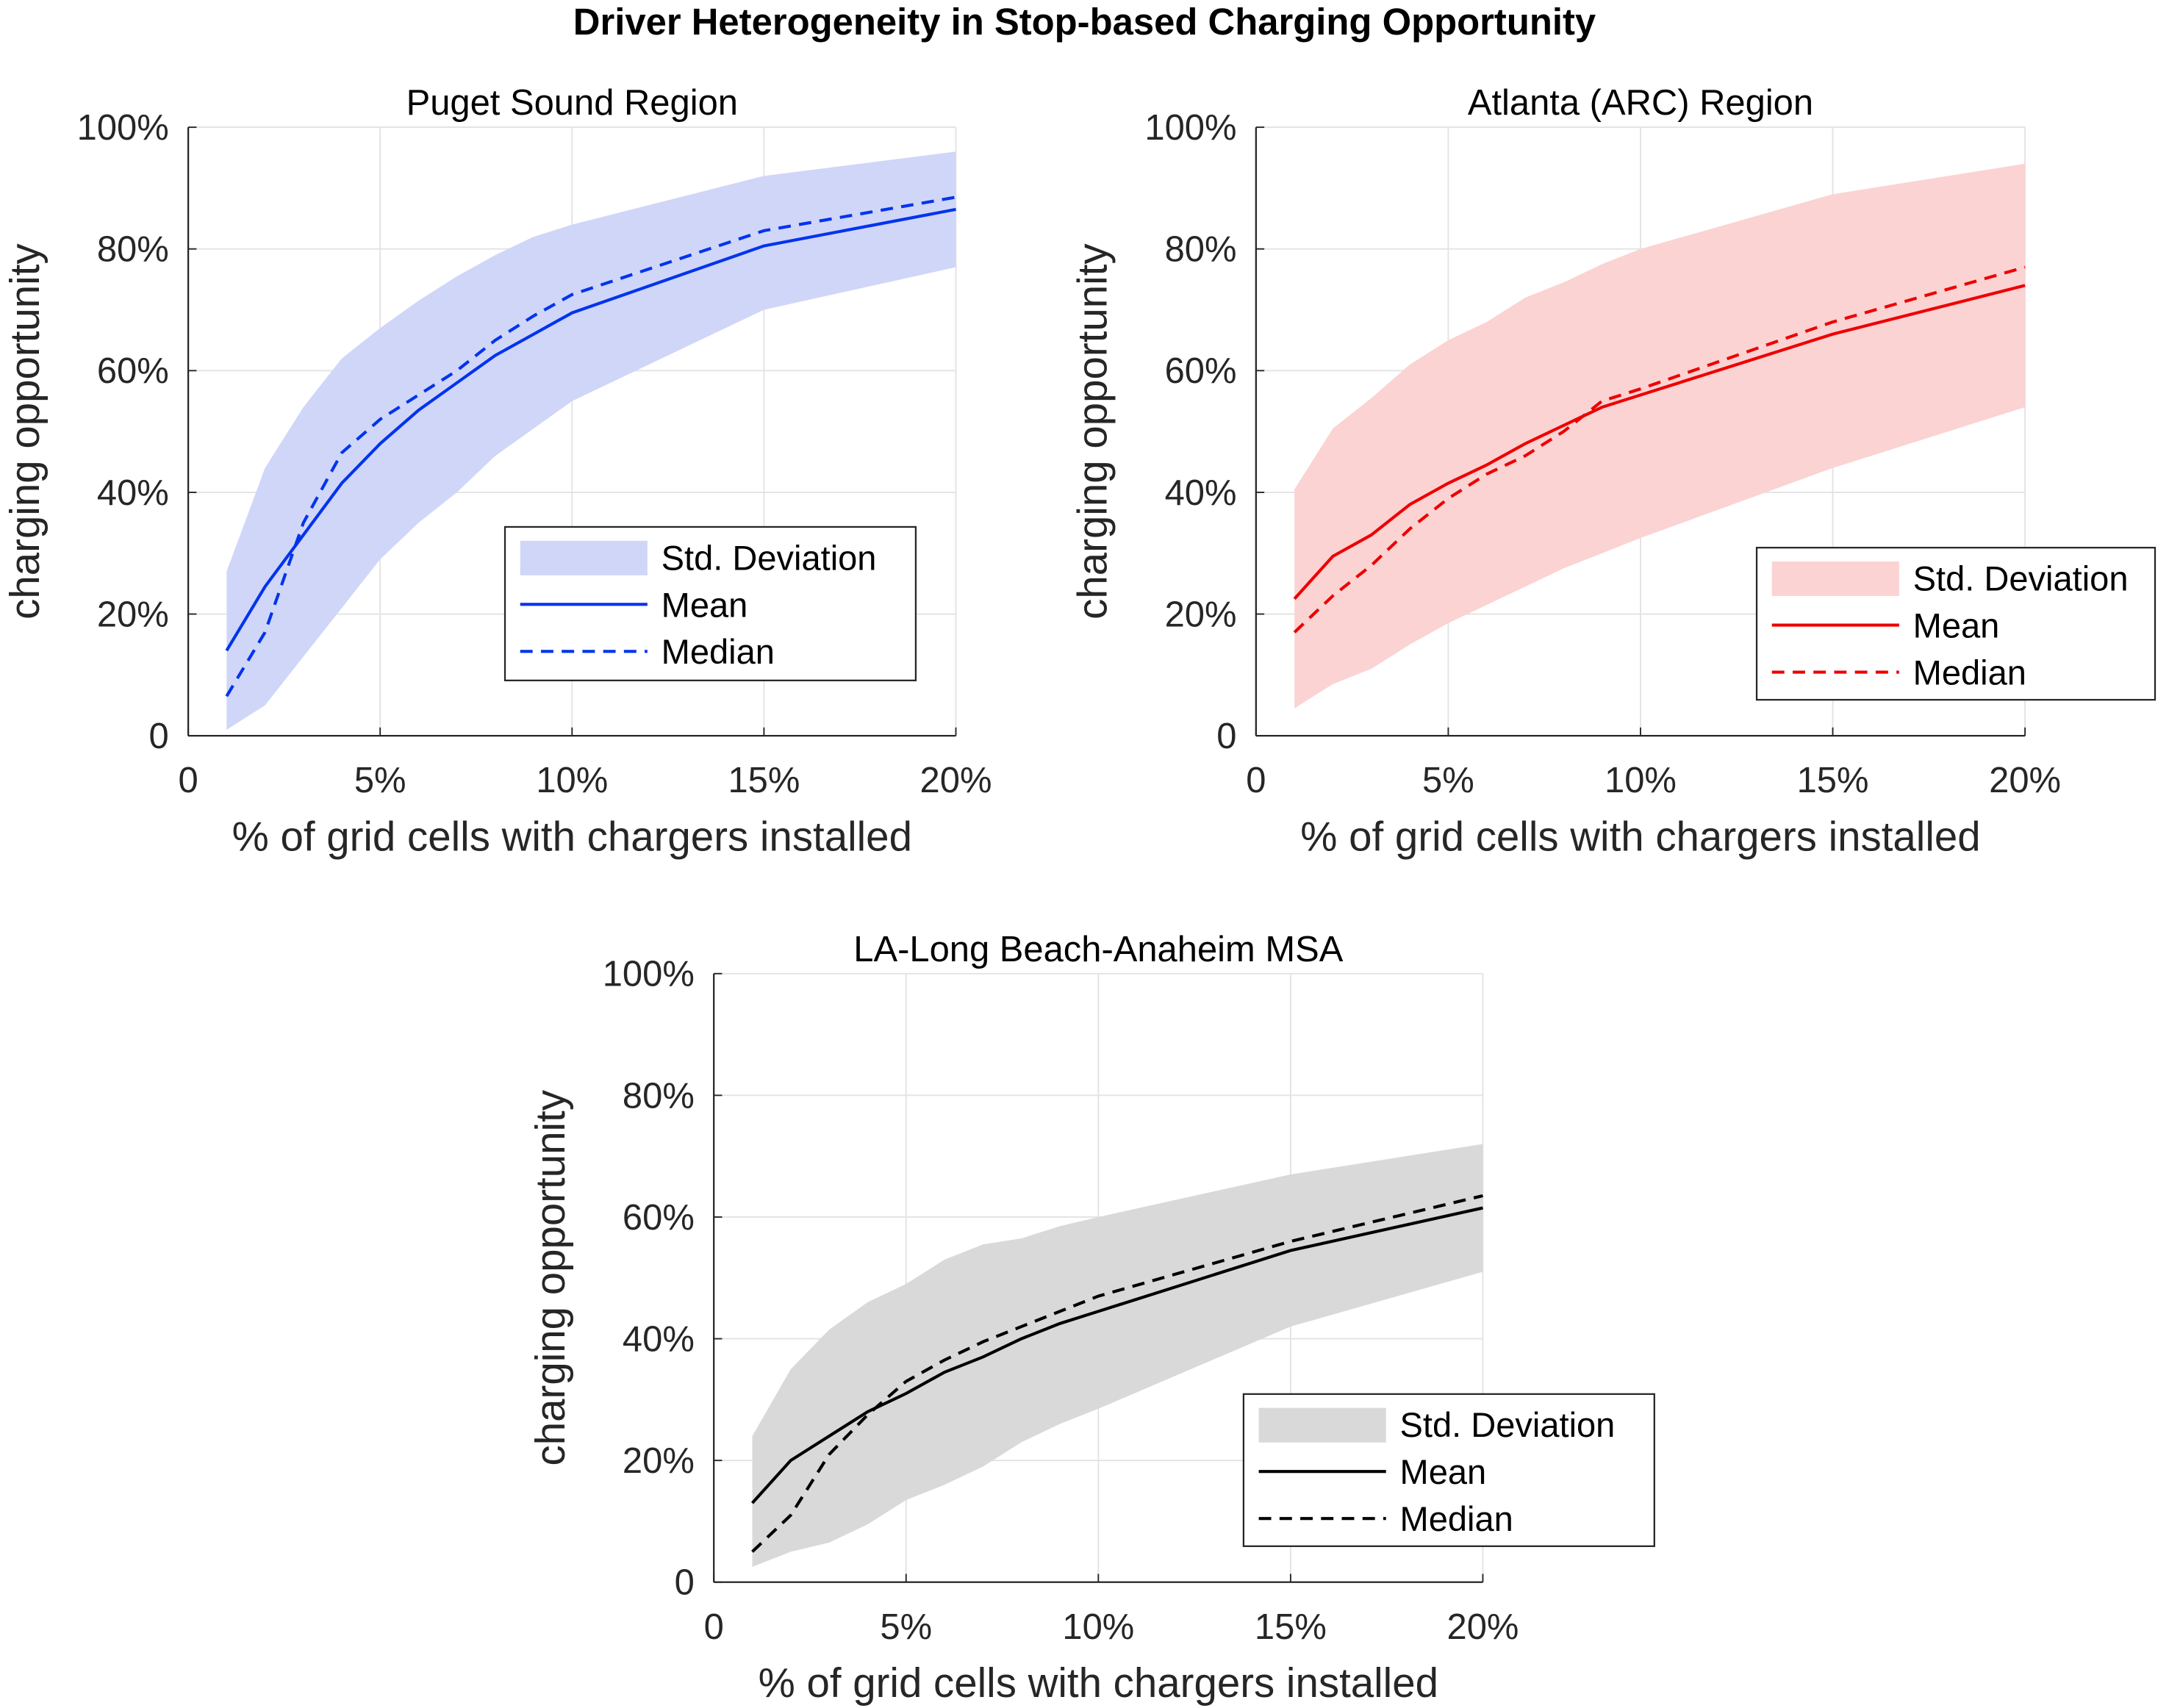  Describe the element at coordinates (1098, 949) in the screenshot. I see `chart-title: LA-Long Beach-Anaheim MSA` at that location.